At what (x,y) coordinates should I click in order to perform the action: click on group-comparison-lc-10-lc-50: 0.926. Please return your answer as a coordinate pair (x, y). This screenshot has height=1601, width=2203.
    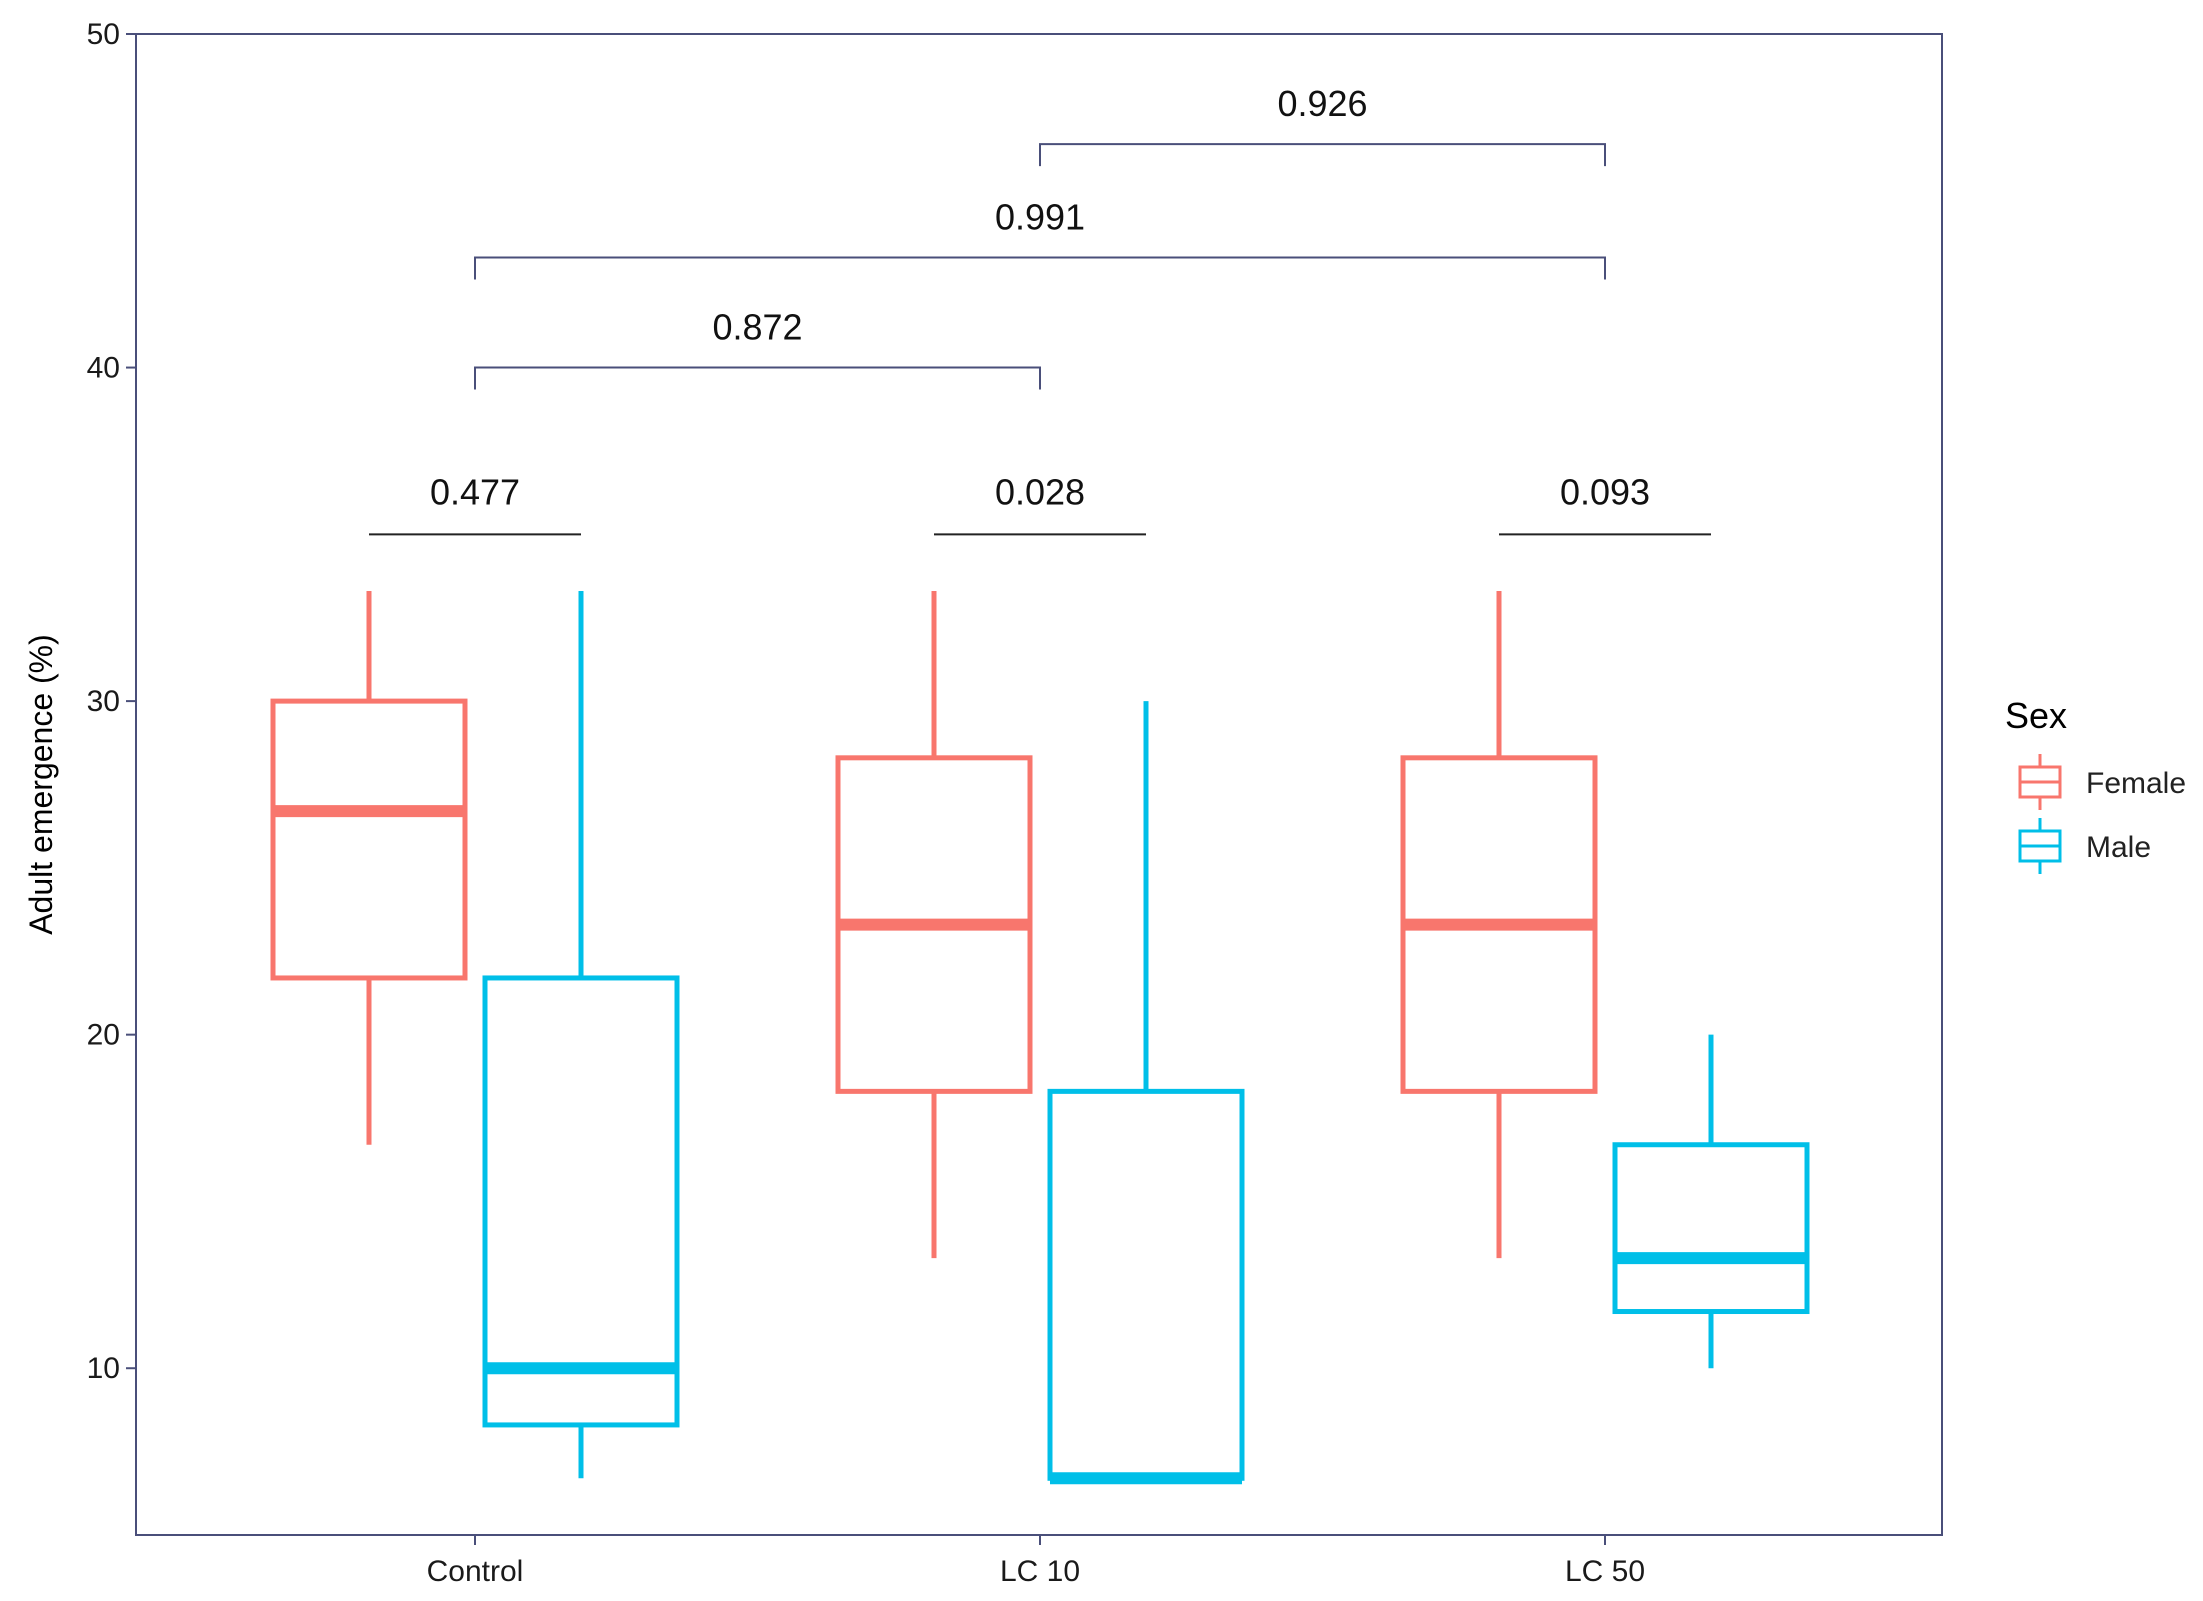
    Looking at the image, I should click on (1322, 125).